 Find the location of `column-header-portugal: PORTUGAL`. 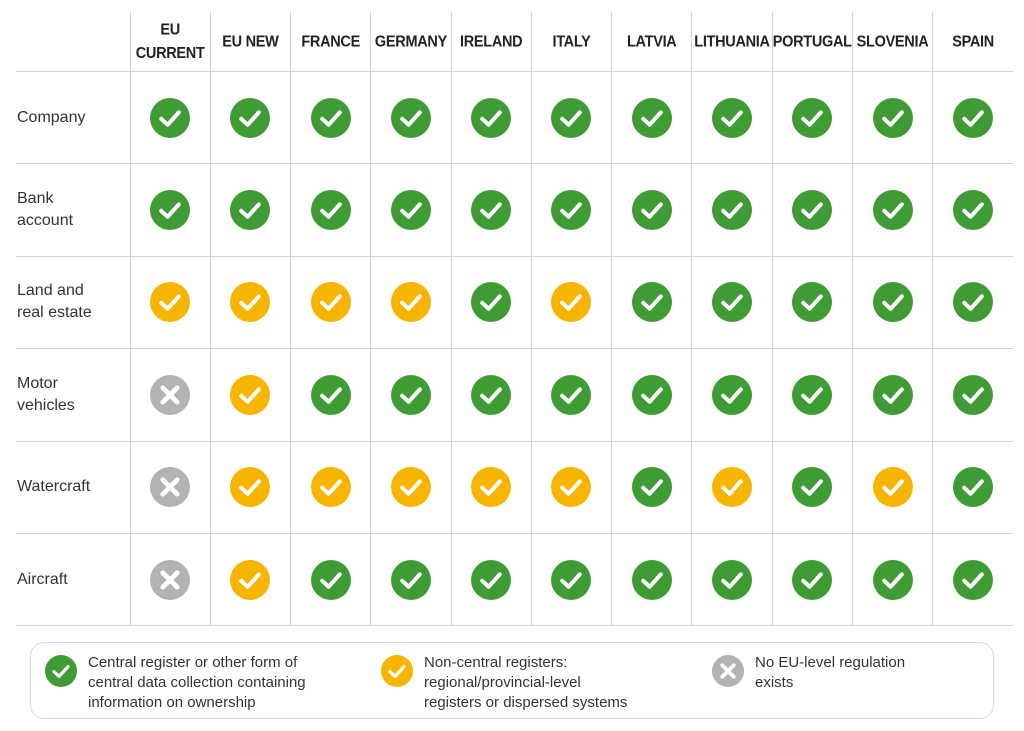

column-header-portugal: PORTUGAL is located at coordinates (812, 42).